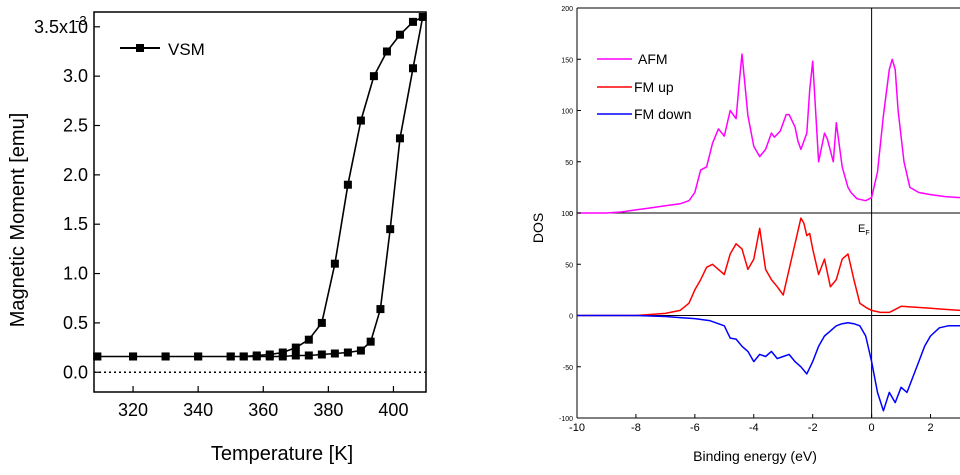  I want to click on c1-y-tick-label: 1.0, so click(75, 274).